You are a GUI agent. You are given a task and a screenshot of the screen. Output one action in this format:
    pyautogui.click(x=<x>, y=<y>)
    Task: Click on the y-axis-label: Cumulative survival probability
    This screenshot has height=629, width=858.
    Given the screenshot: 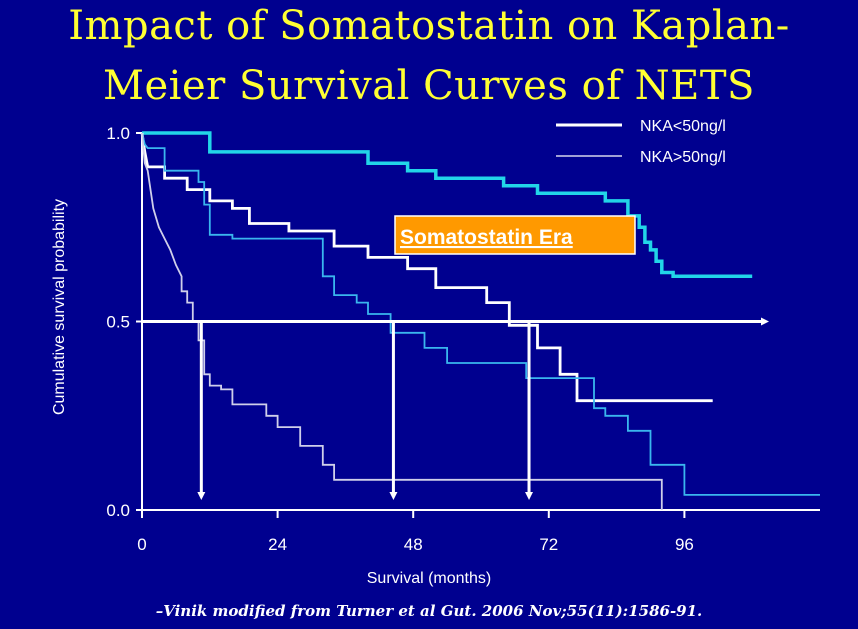 What is the action you would take?
    pyautogui.click(x=59, y=307)
    